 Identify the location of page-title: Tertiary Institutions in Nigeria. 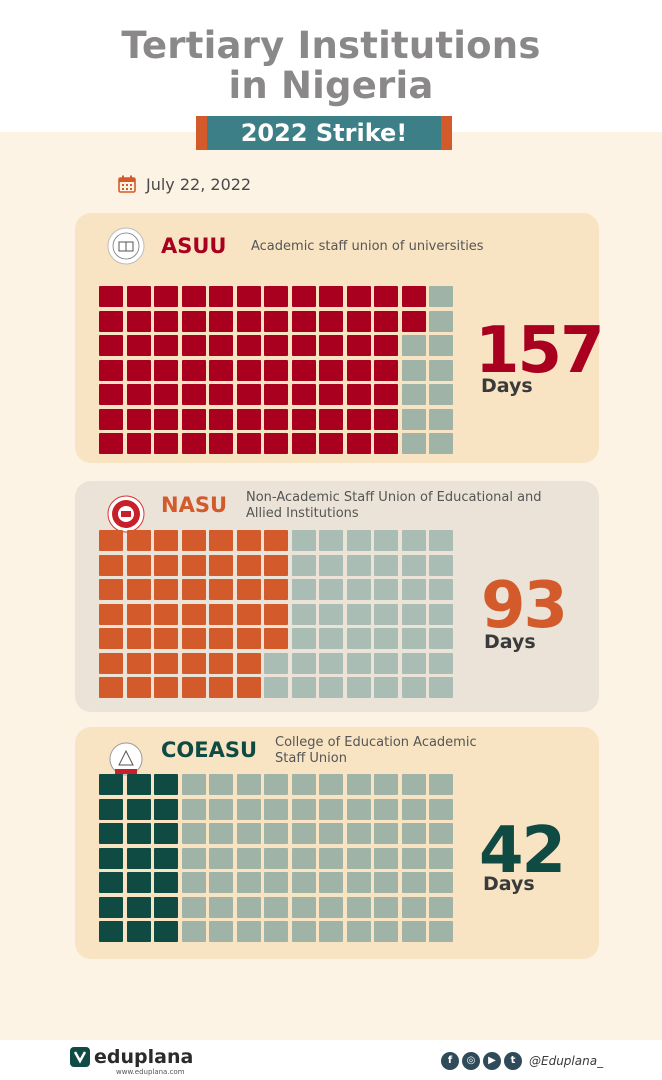
(331, 66).